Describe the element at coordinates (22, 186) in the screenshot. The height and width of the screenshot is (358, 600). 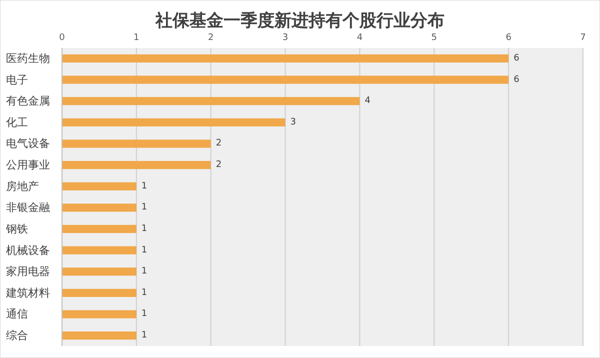
I see `y-tick-label: 房地产` at that location.